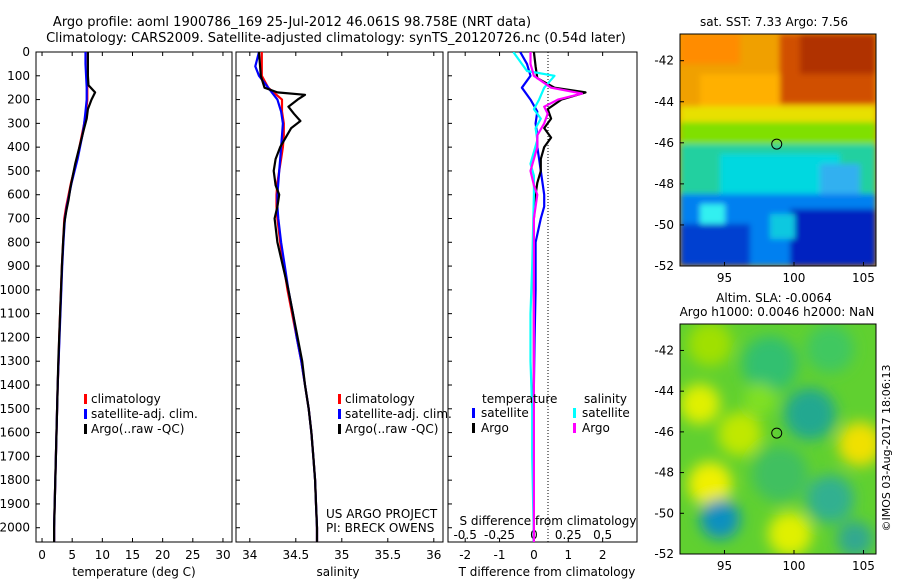 This screenshot has width=900, height=580. I want to click on difference-plot, so click(549, 297).